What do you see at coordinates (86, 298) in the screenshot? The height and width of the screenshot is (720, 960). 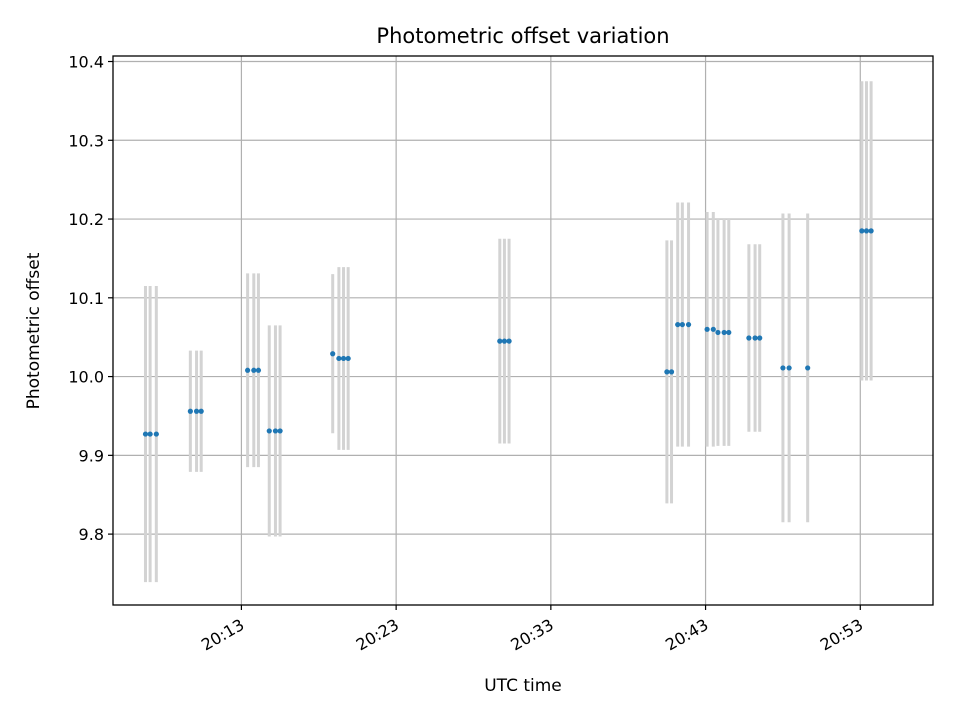 I see `y-tick-label: 10.1` at bounding box center [86, 298].